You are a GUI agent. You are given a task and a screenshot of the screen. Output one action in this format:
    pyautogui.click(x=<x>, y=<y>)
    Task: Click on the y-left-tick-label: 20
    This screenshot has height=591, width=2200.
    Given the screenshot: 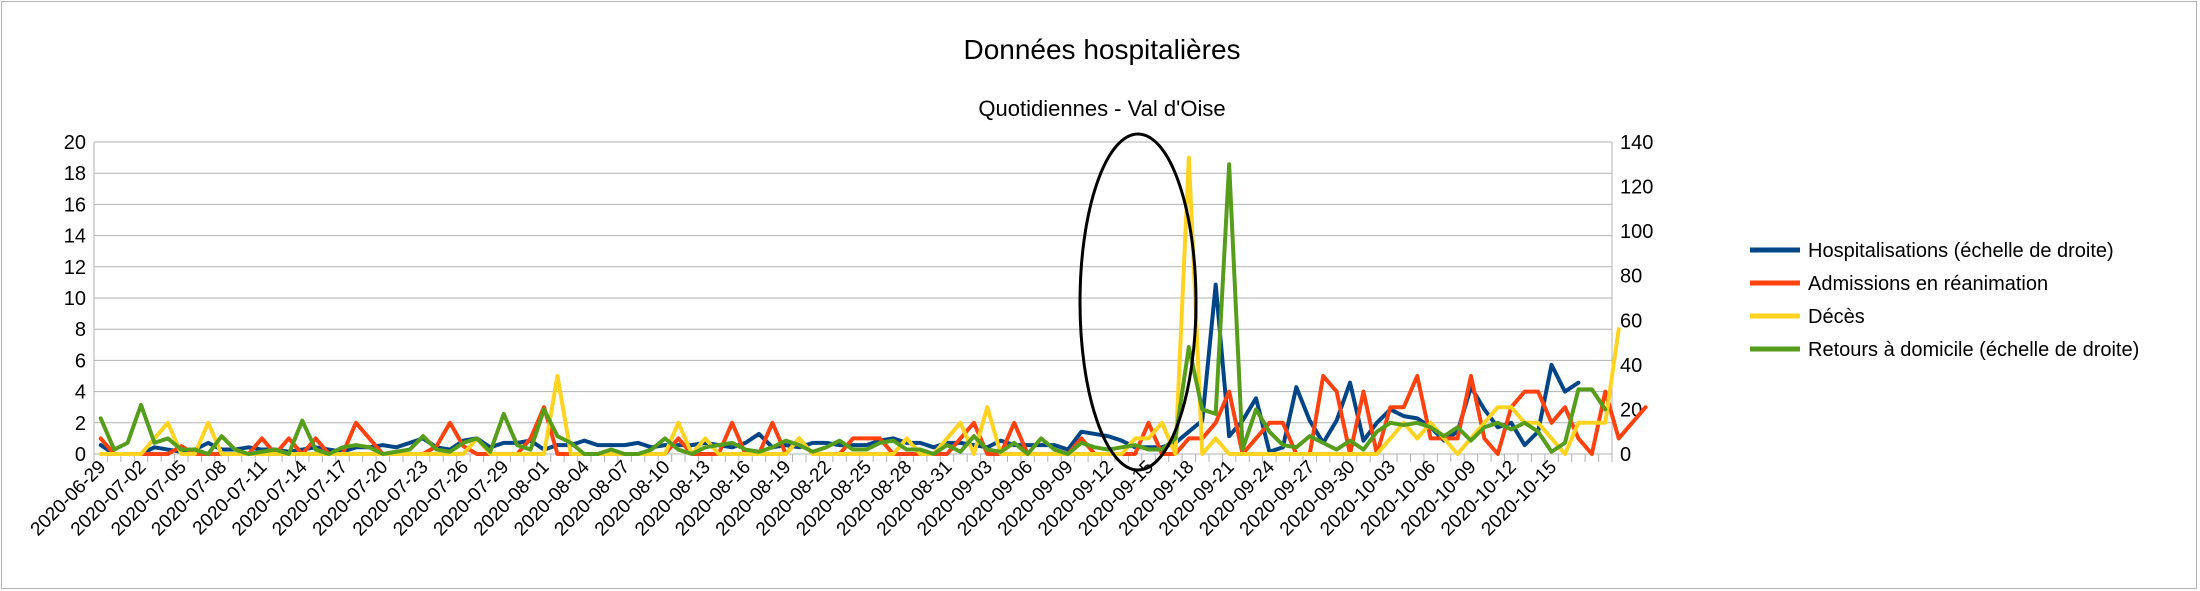 What is the action you would take?
    pyautogui.click(x=75, y=143)
    